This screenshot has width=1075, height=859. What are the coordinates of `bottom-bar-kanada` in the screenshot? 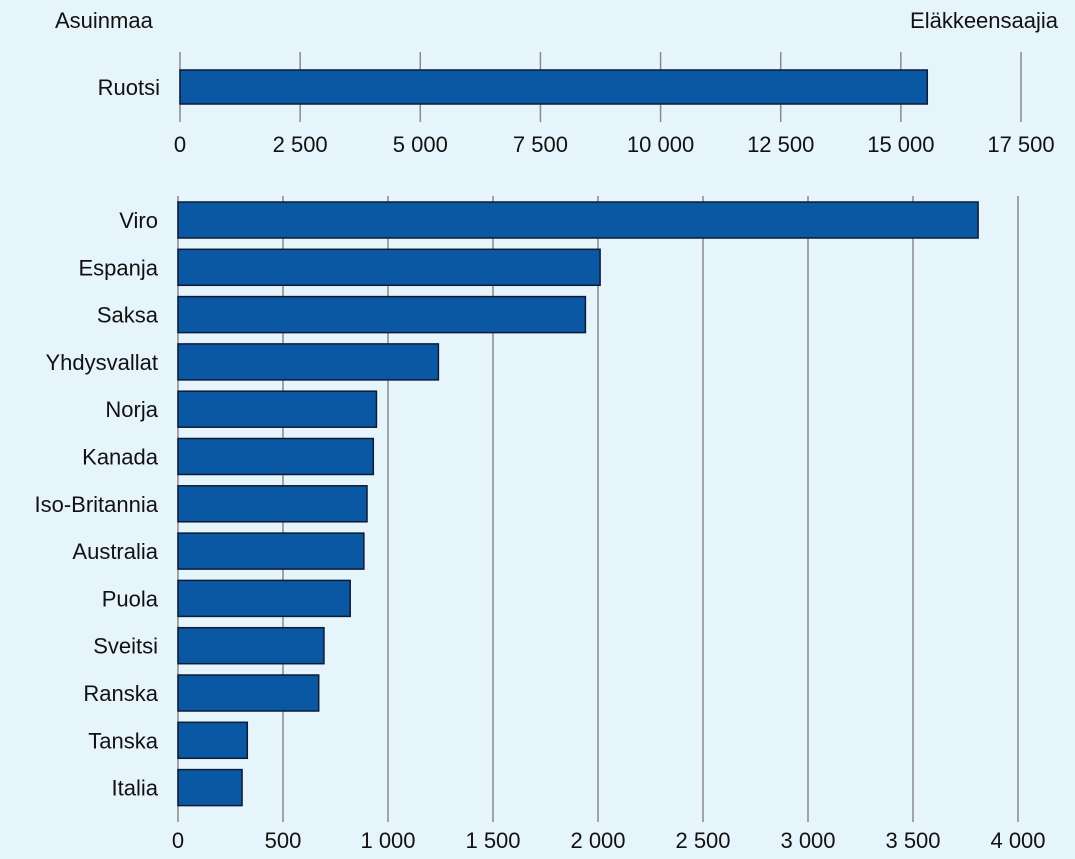 It's located at (276, 456).